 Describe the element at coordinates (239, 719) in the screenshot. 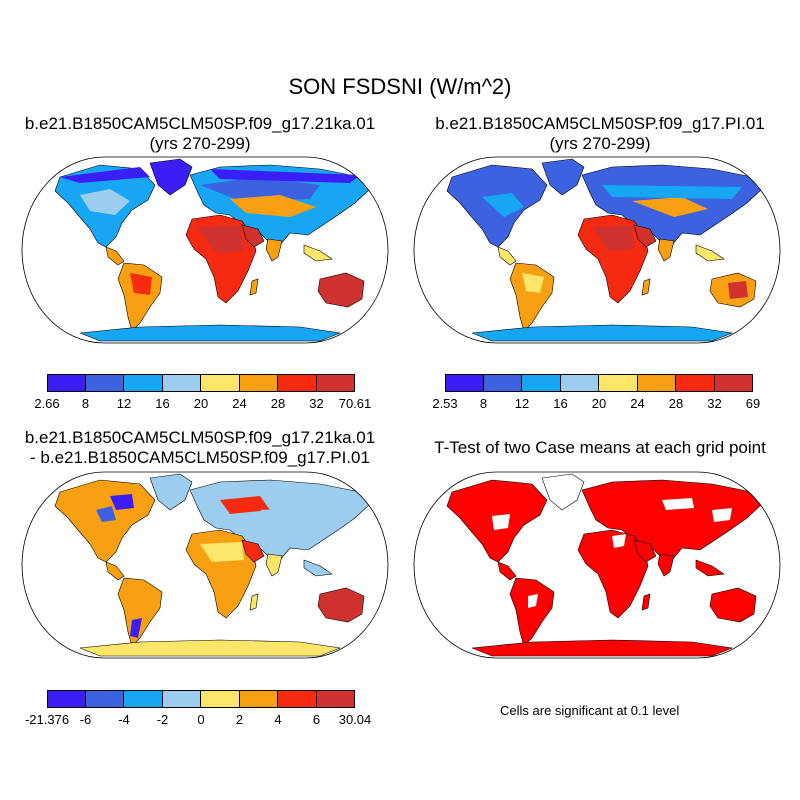

I see `colorbar-tick-label: 2` at that location.